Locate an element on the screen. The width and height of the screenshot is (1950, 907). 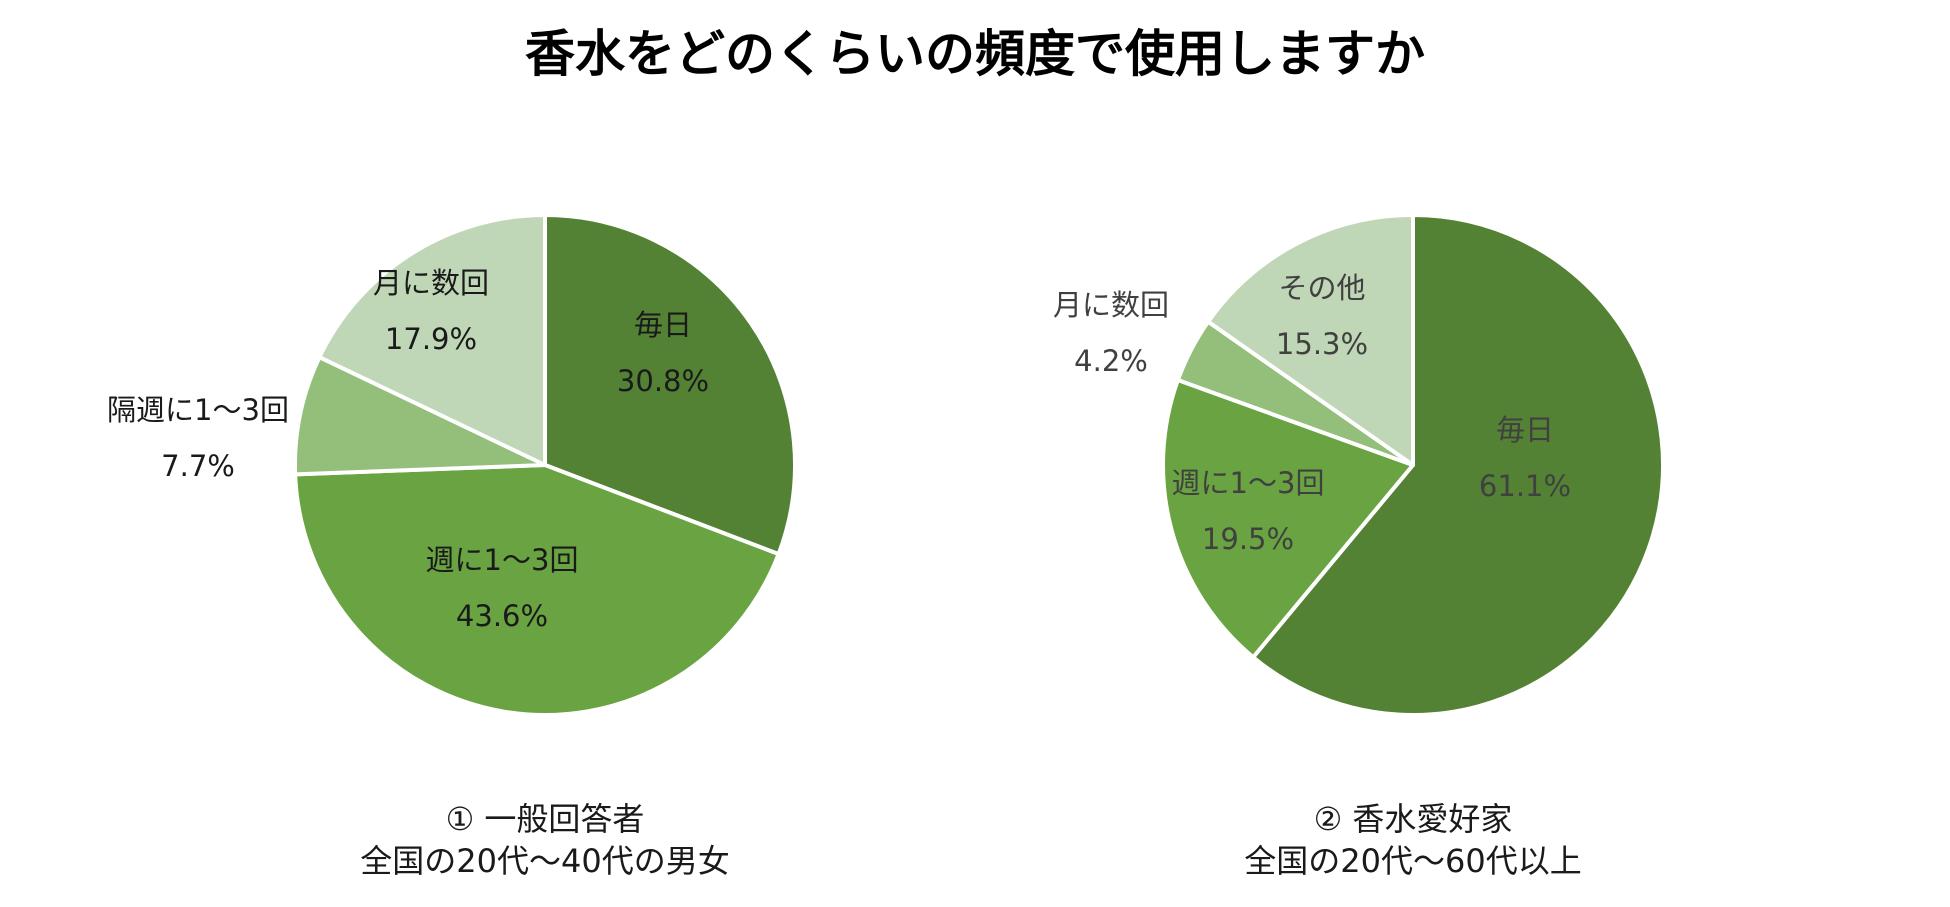
chart-title: 香水をどのくらいの頻度で使用しますか is located at coordinates (975, 54).